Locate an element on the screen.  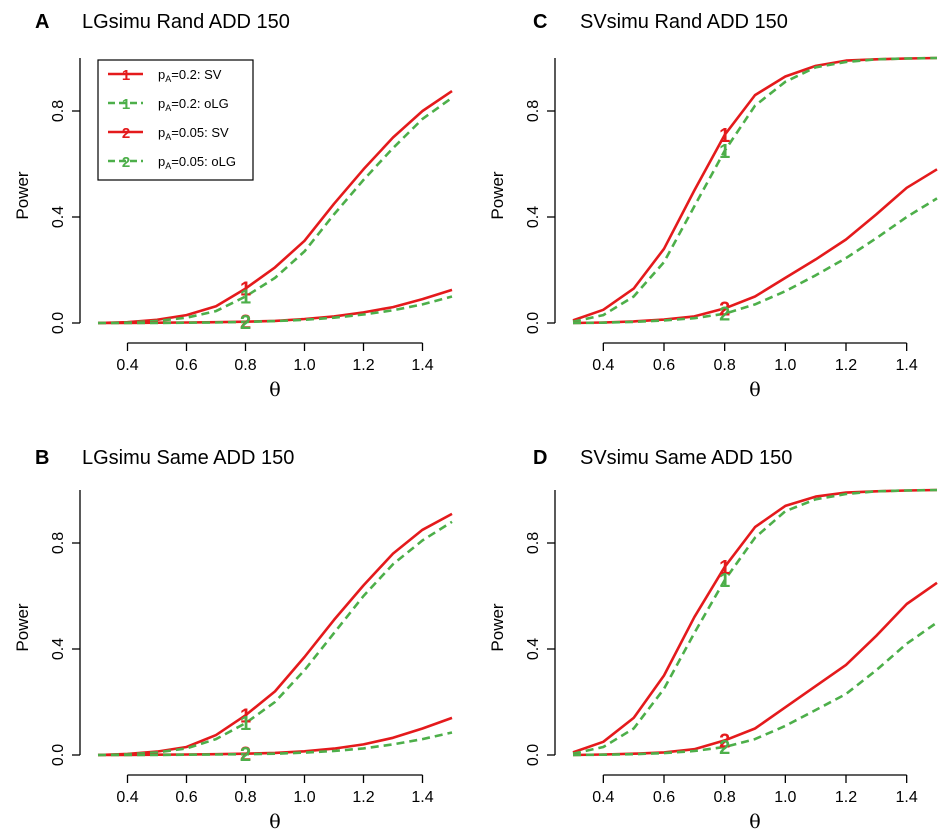
panel-letter: C is located at coordinates (540, 22).